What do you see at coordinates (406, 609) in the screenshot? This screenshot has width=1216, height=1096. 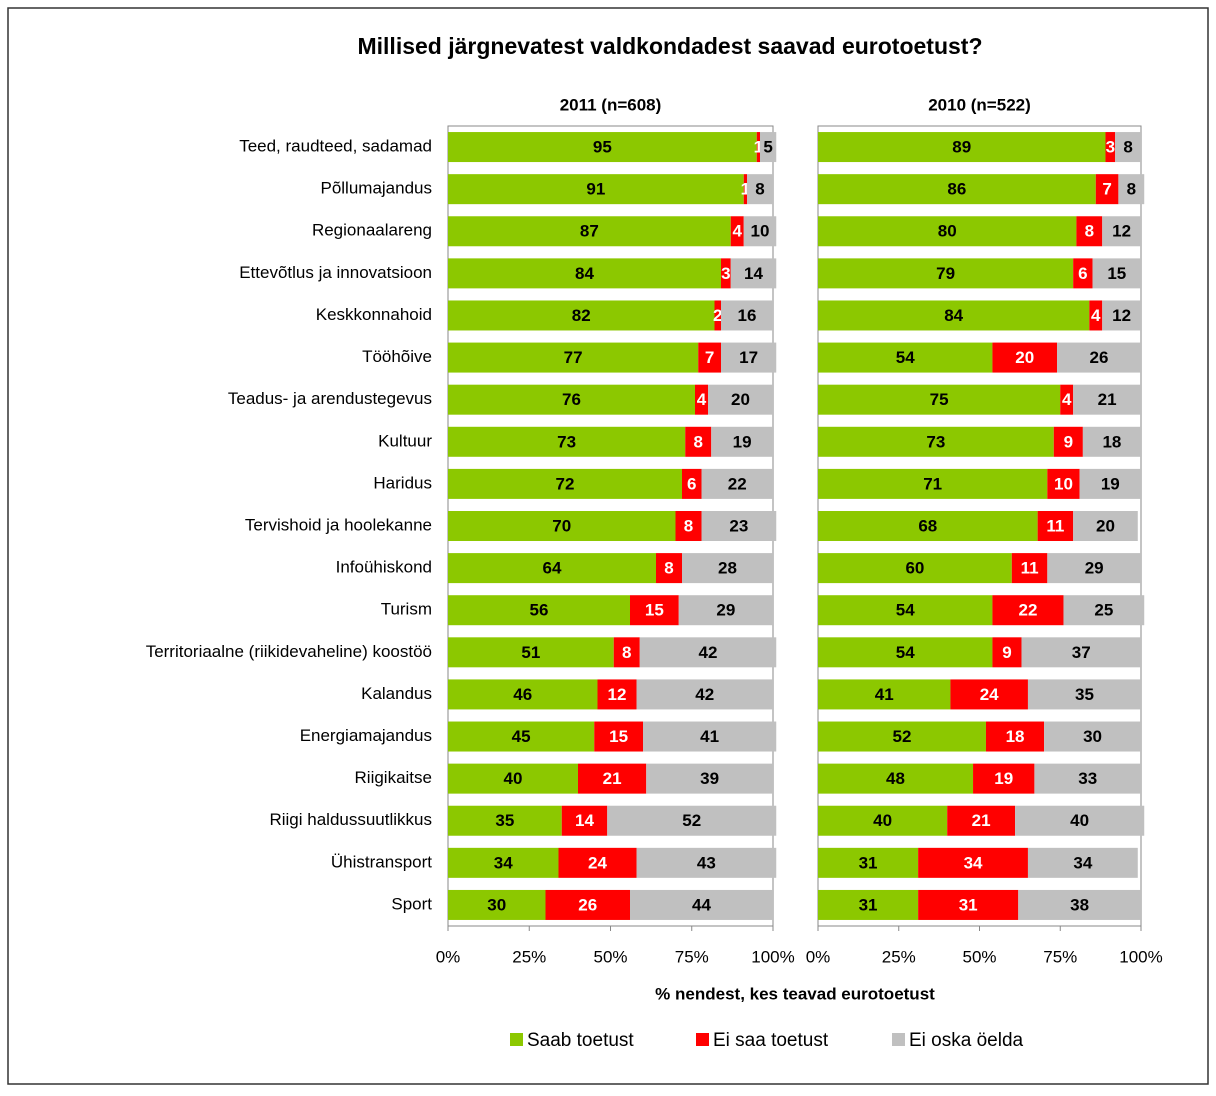 I see `category-label: Turism` at bounding box center [406, 609].